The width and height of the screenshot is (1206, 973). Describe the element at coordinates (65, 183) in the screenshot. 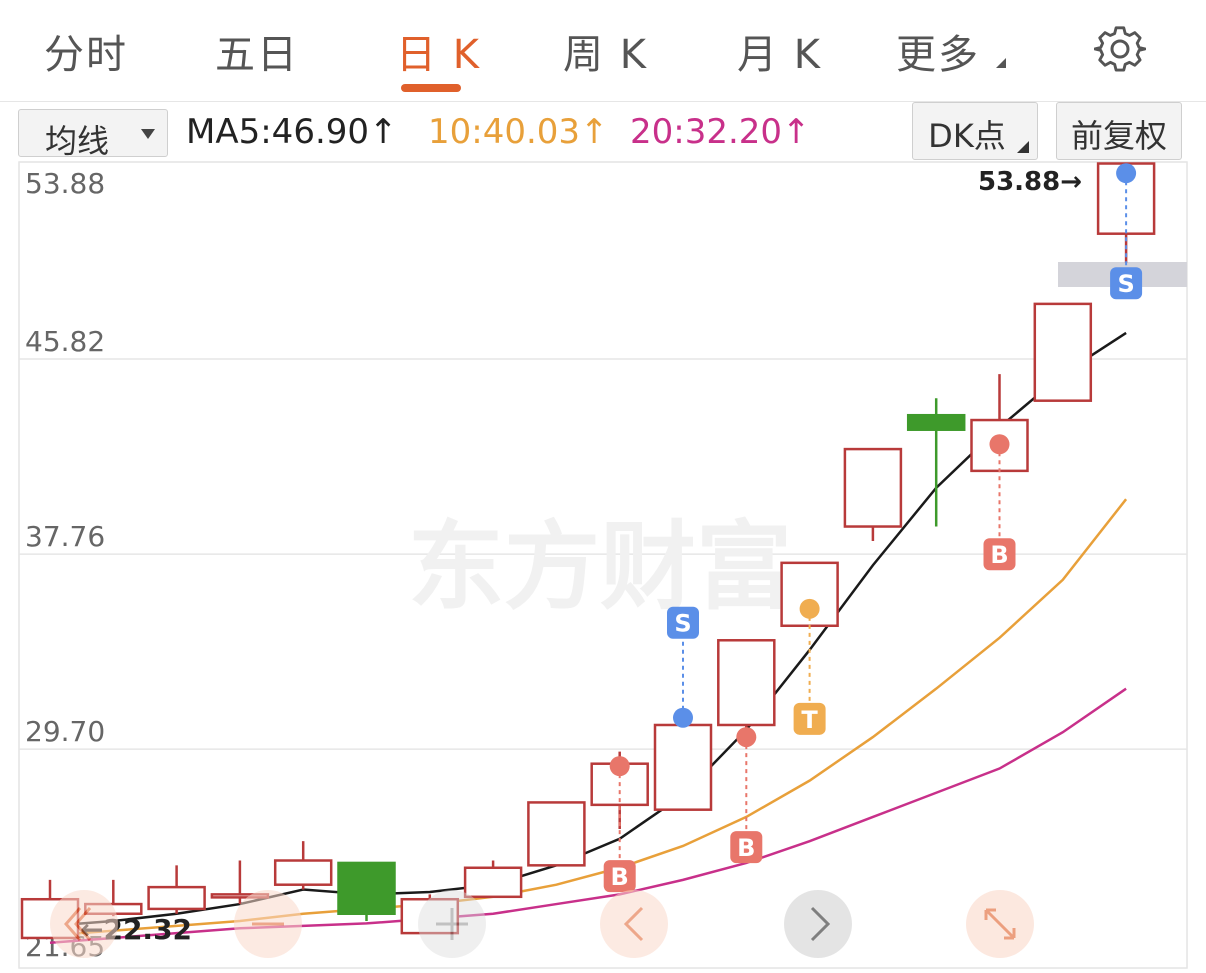

I see `price-label: 53.88` at that location.